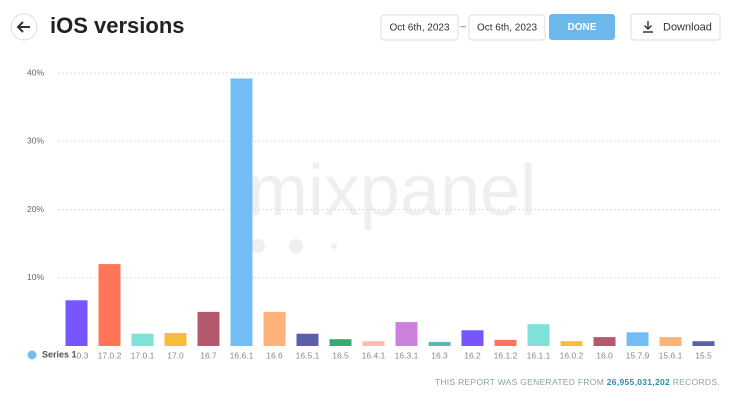 Image resolution: width=750 pixels, height=404 pixels. I want to click on download-icon, so click(648, 27).